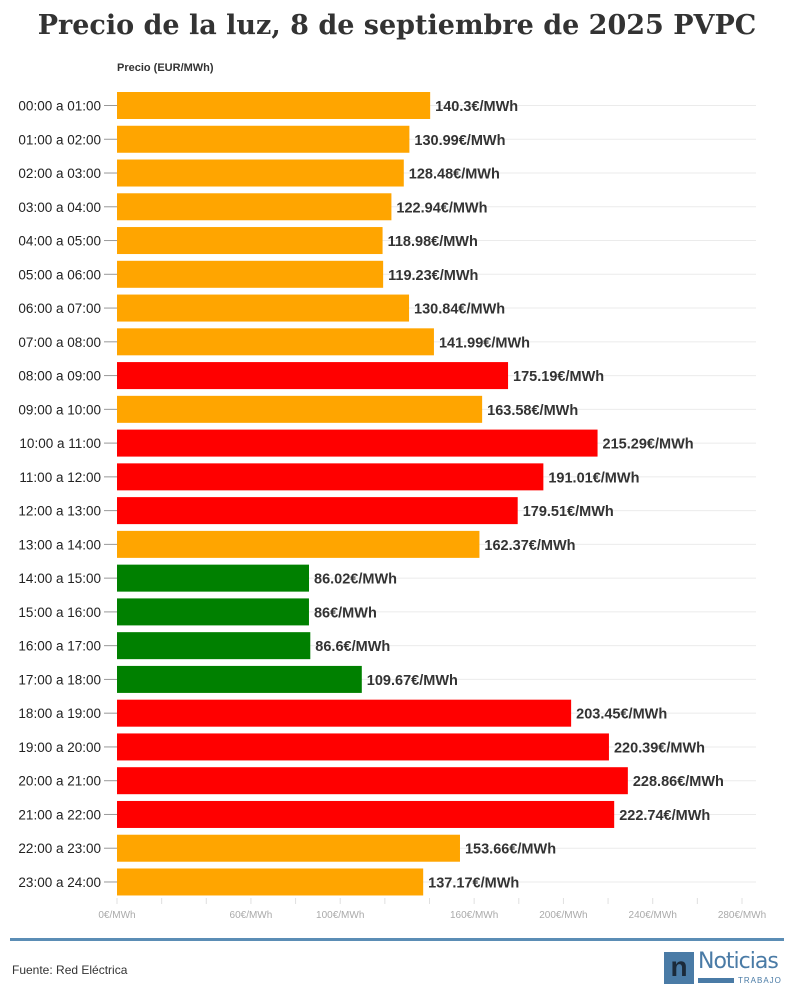  I want to click on data-label: 162.37€/MWh, so click(529, 546).